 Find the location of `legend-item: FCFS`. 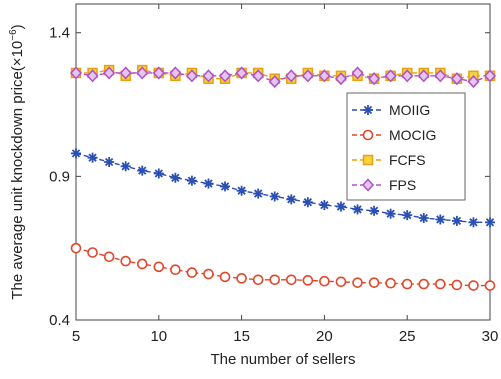

legend-item: FCFS is located at coordinates (389, 160).